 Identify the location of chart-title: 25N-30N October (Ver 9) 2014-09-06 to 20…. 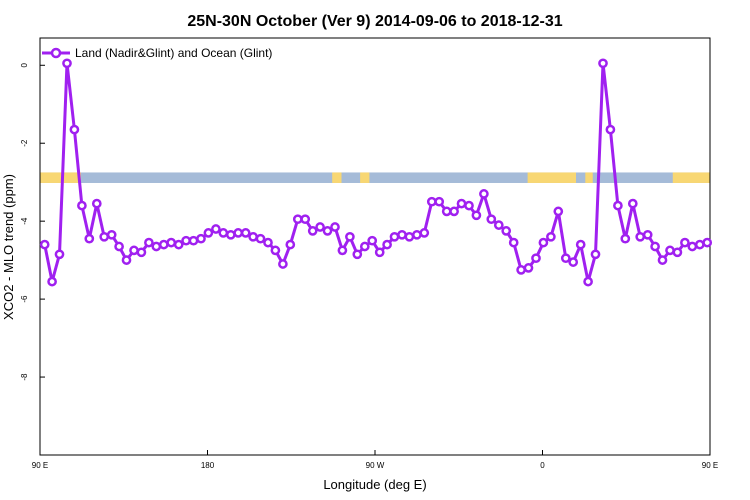
(374, 21).